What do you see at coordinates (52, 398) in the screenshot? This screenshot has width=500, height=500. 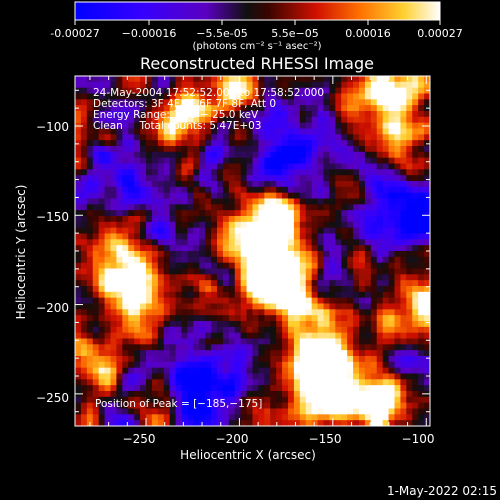 I see `y-tick-label-3: −250` at bounding box center [52, 398].